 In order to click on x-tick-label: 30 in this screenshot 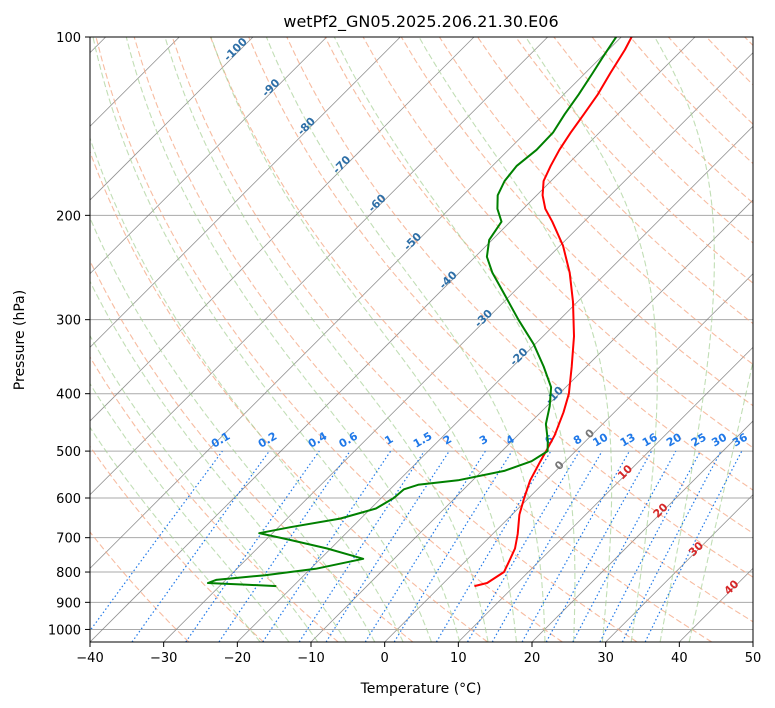, I will do `click(605, 658)`.